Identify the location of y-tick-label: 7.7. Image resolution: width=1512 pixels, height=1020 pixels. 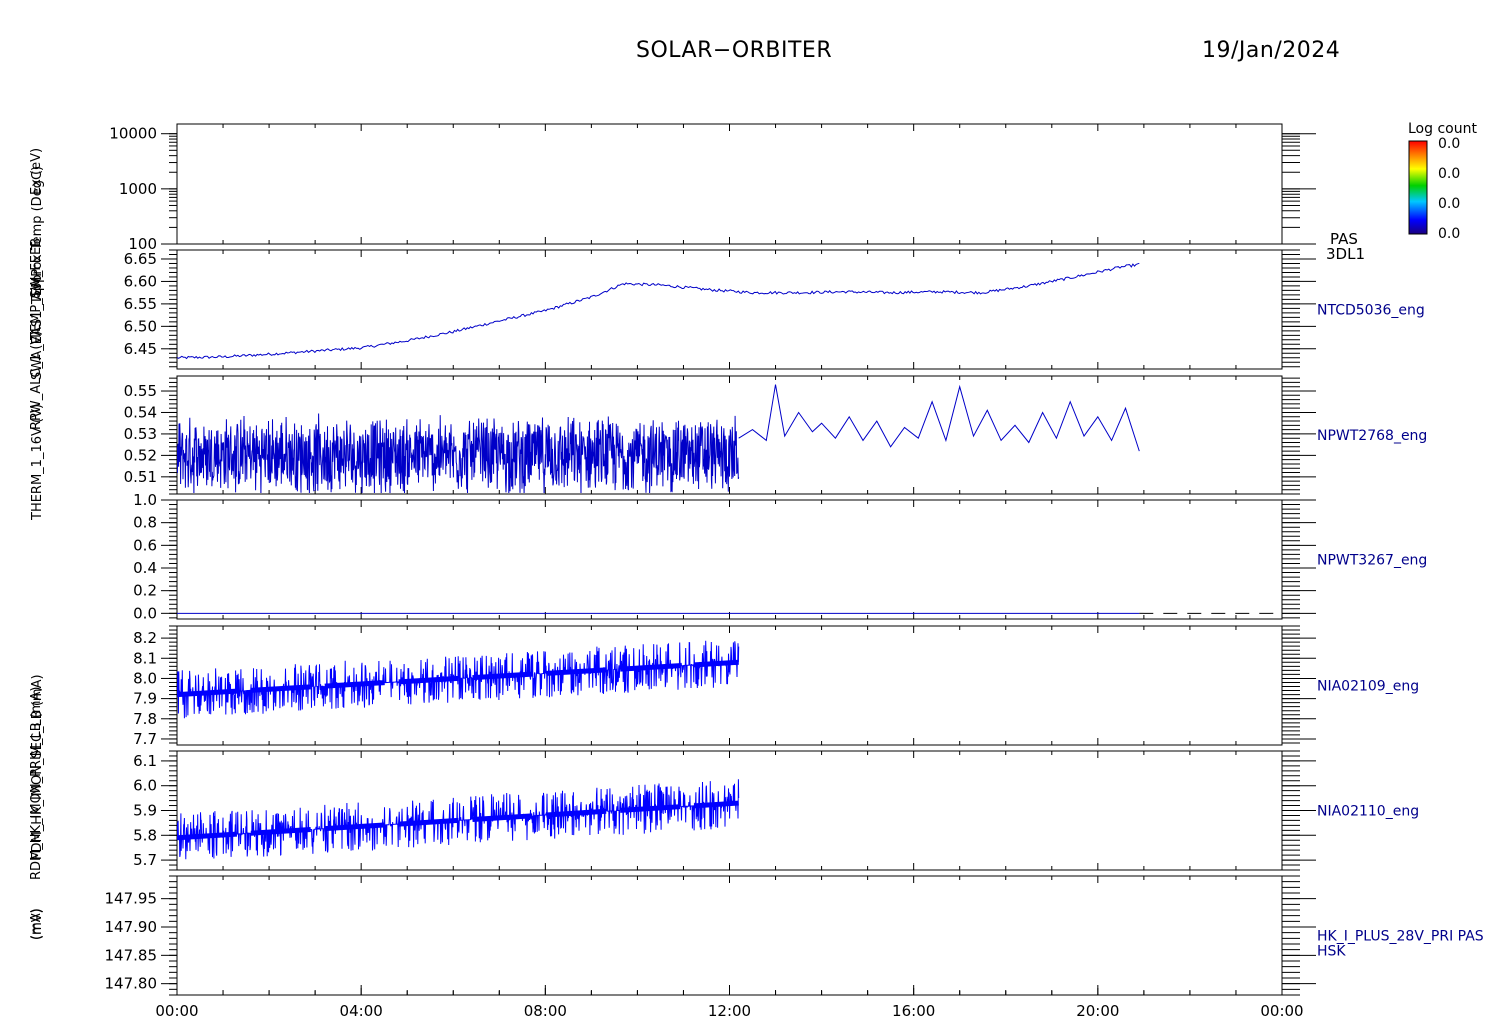
(145, 739).